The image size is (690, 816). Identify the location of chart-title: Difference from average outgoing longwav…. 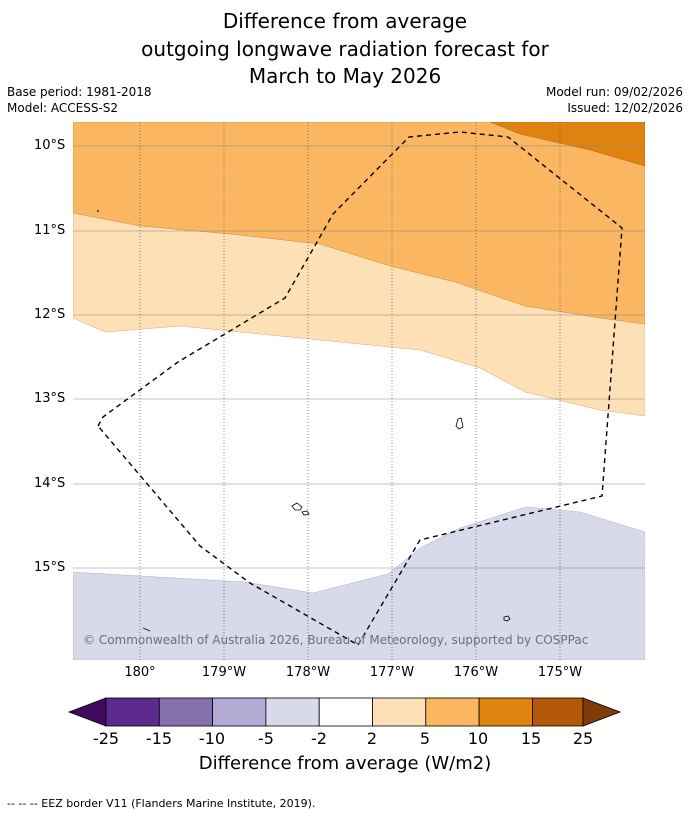
(345, 49).